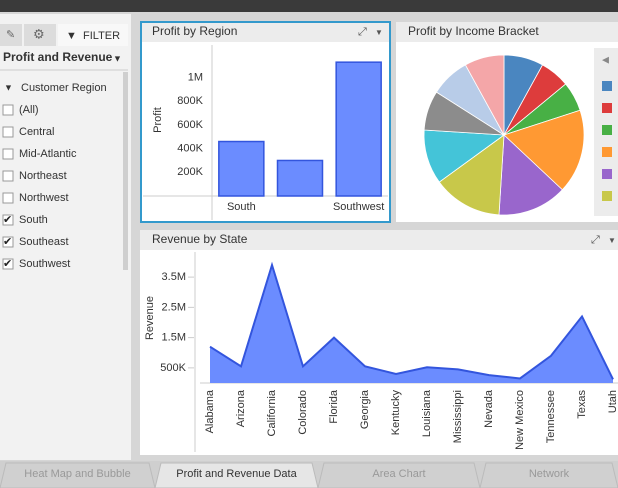 The width and height of the screenshot is (618, 488). What do you see at coordinates (174, 277) in the screenshot?
I see `y-tick-label: 3.5M` at bounding box center [174, 277].